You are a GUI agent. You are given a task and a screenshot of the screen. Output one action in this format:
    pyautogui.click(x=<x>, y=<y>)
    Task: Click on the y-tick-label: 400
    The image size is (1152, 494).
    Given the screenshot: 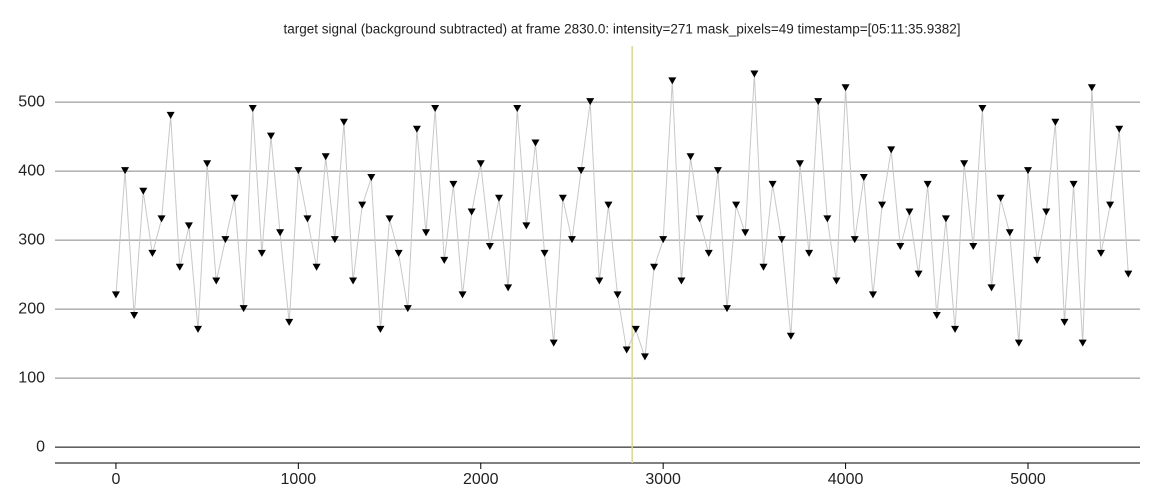 What is the action you would take?
    pyautogui.click(x=31, y=170)
    